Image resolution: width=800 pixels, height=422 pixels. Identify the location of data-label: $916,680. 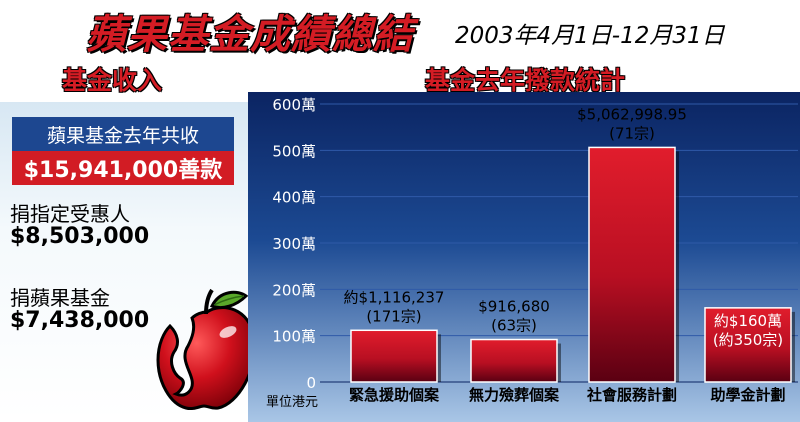
(514, 307).